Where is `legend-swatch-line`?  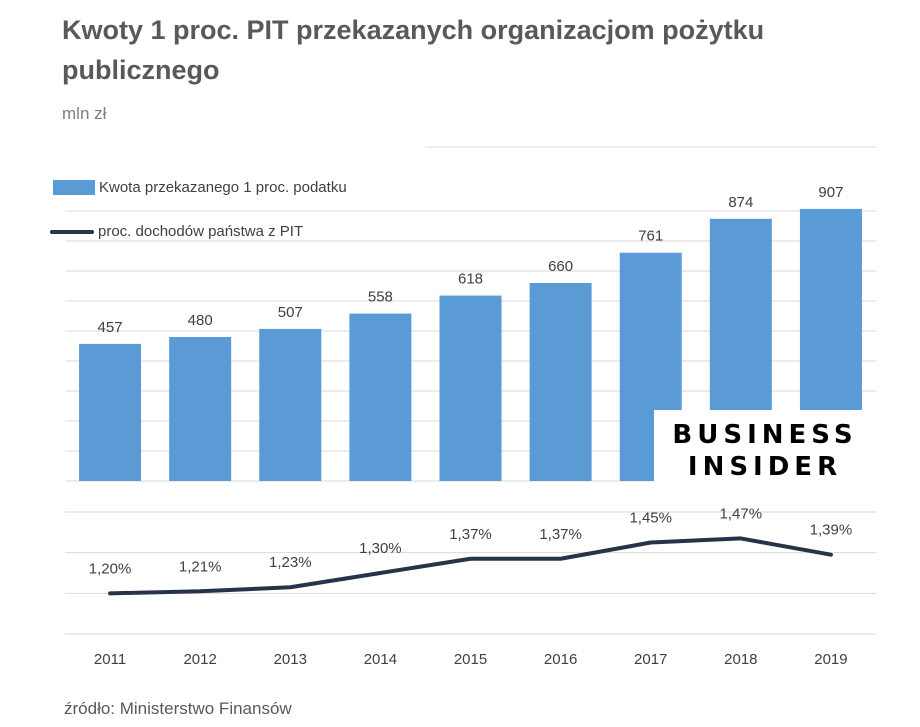
legend-swatch-line is located at coordinates (72, 231).